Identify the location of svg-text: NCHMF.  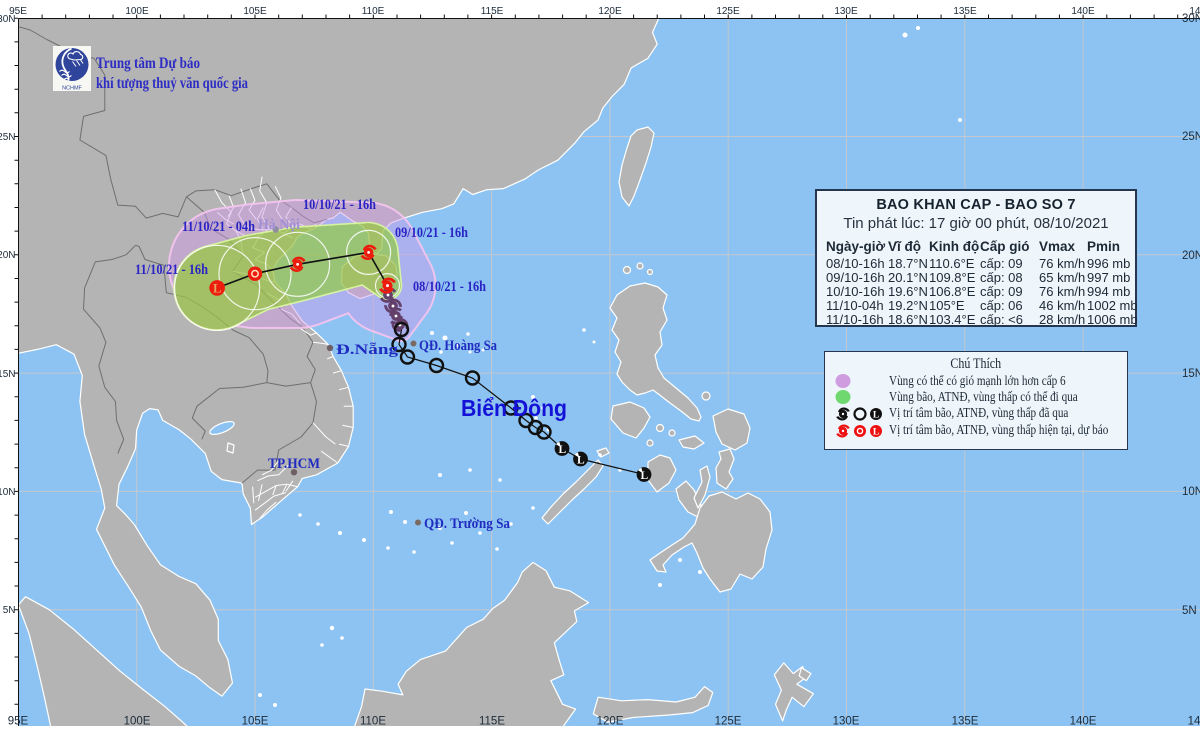
(72, 89).